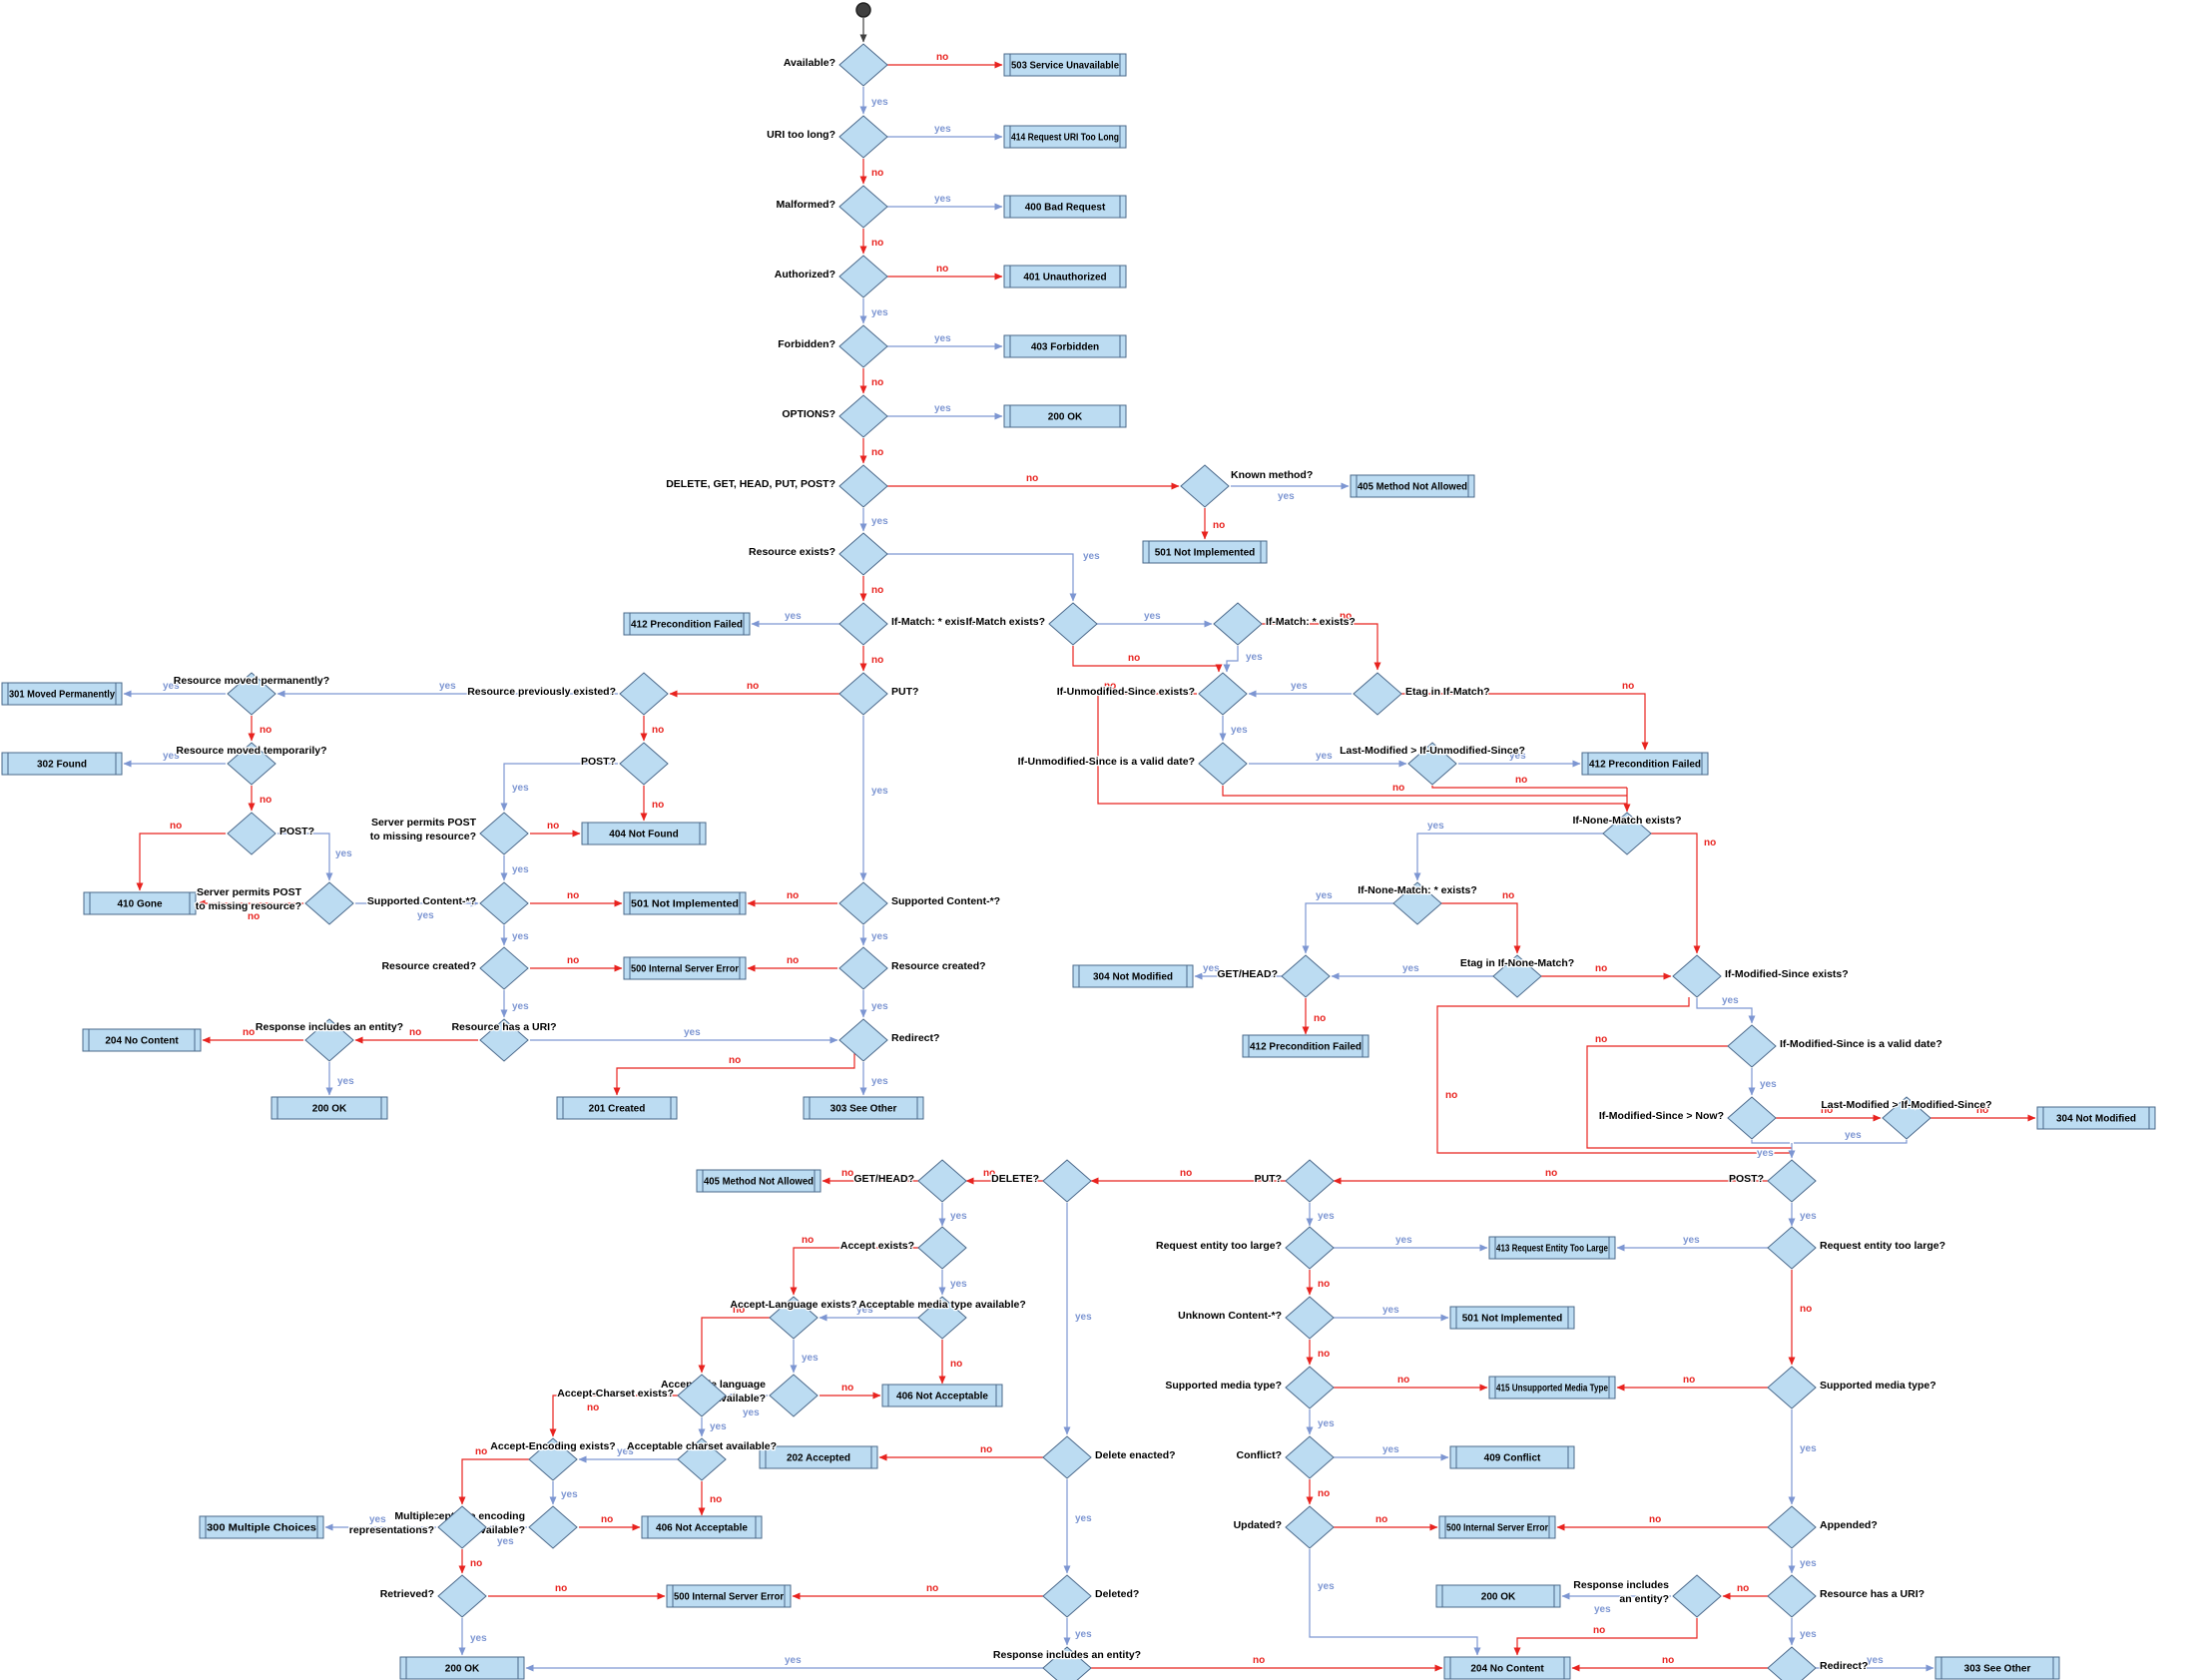  I want to click on decision-put: PUT?, so click(879, 694).